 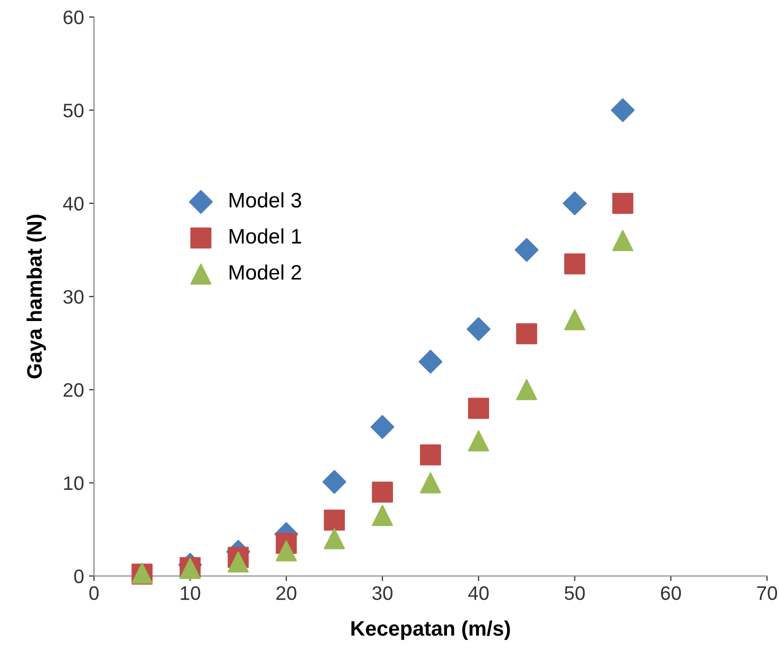 I want to click on x-tick-label: 70, so click(x=767, y=593).